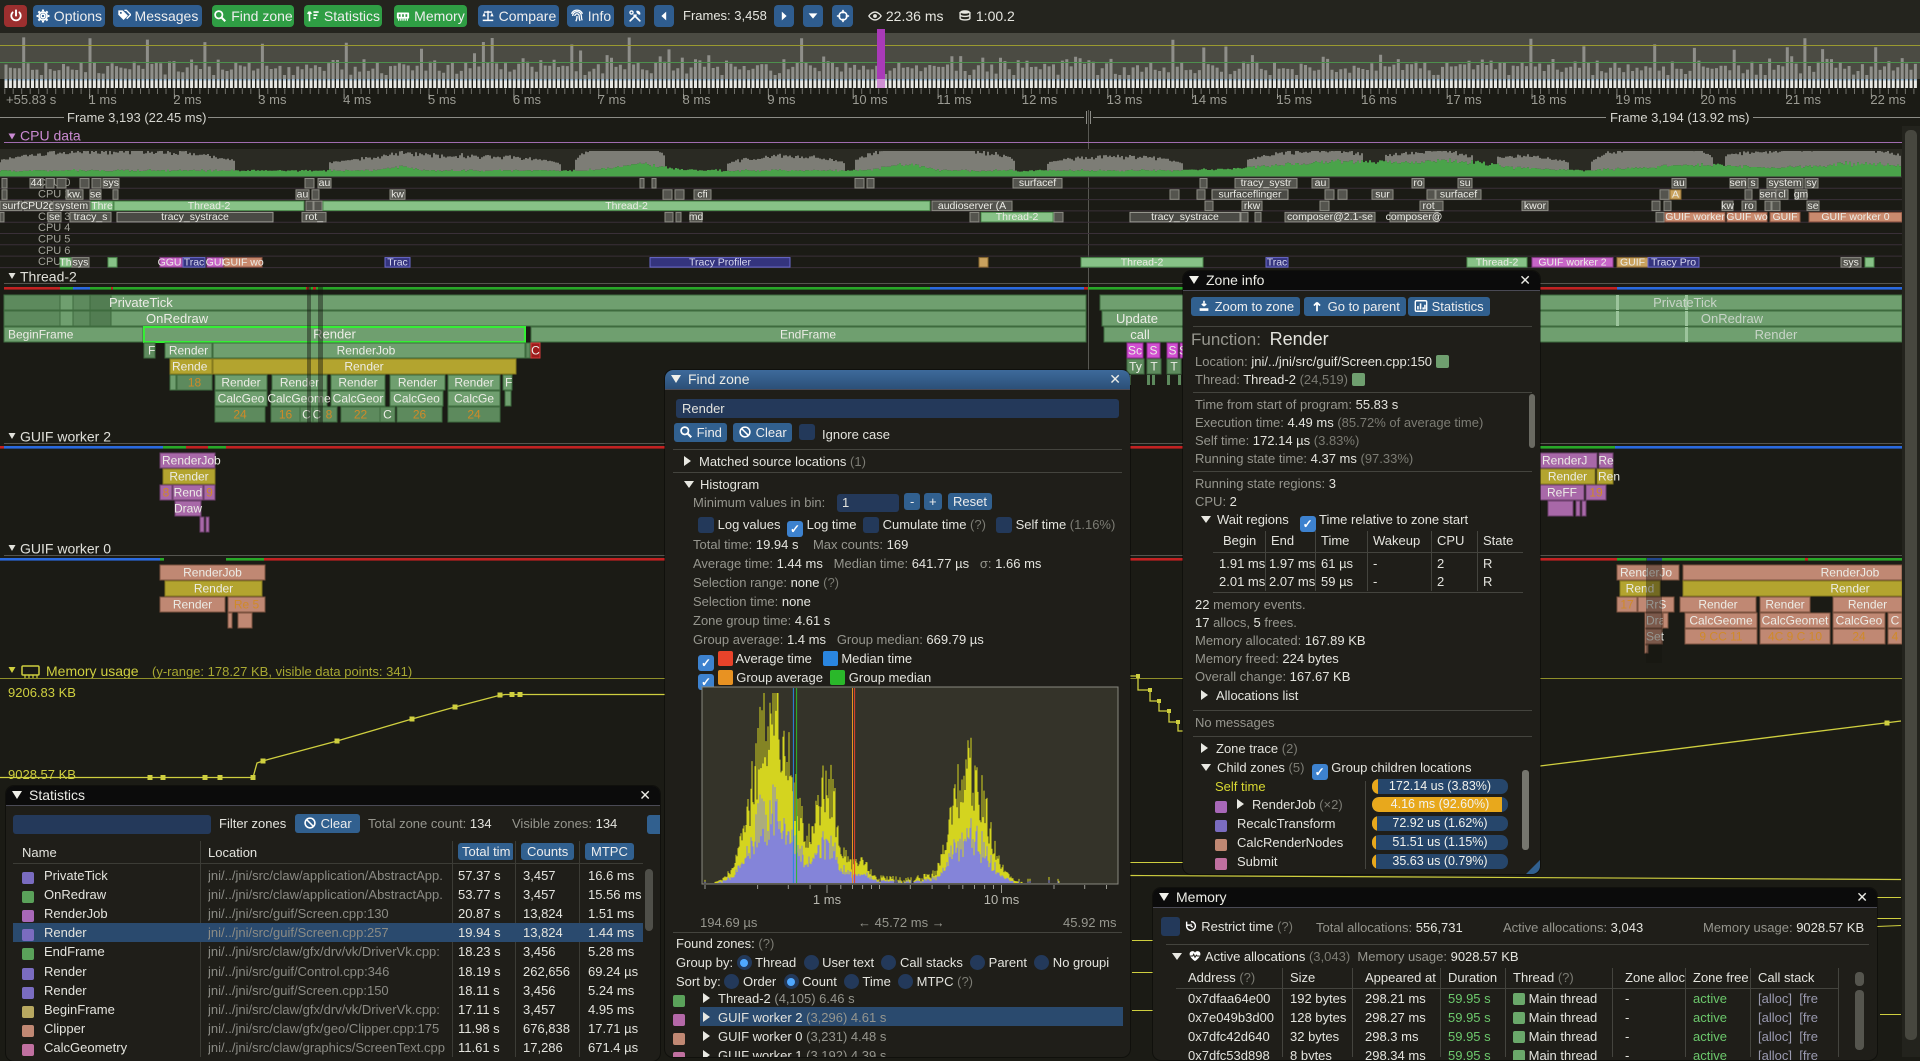 Image resolution: width=1920 pixels, height=1061 pixels. I want to click on svg-text: sy, so click(1811, 183).